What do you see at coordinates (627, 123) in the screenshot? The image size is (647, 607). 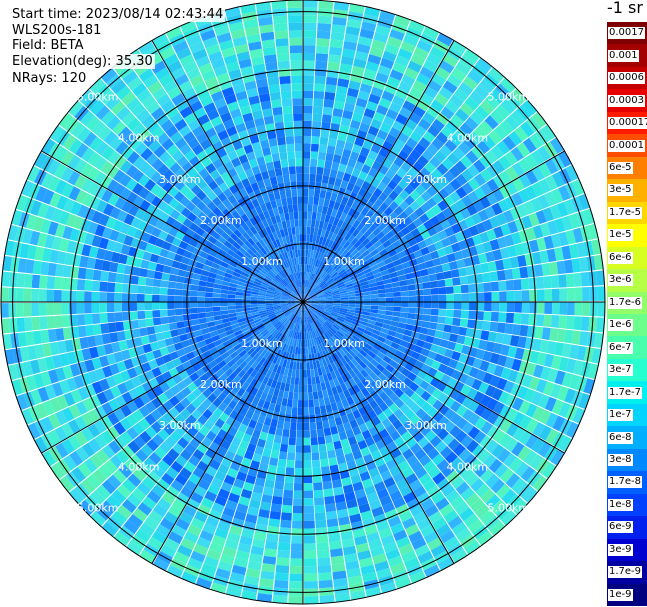 I see `colorbar-tick-label: 0.00017` at bounding box center [627, 123].